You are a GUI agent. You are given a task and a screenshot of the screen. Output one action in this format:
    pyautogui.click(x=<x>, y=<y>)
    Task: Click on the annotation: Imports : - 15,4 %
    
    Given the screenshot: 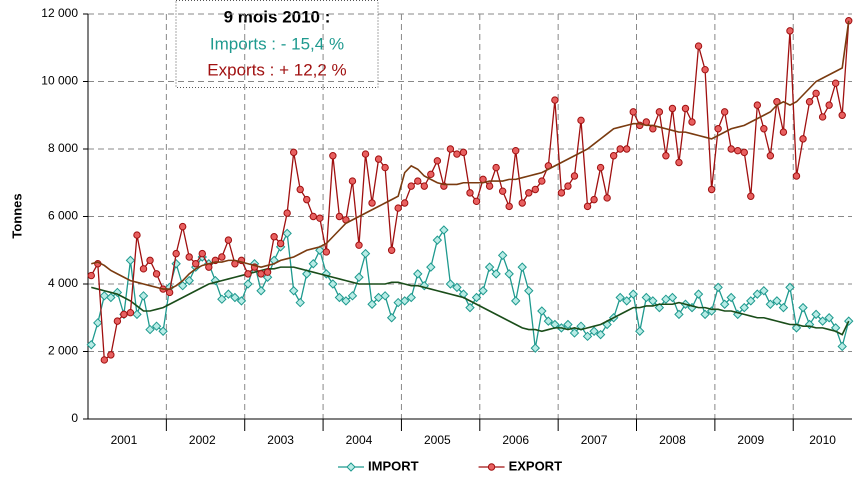 What is the action you would take?
    pyautogui.click(x=277, y=43)
    